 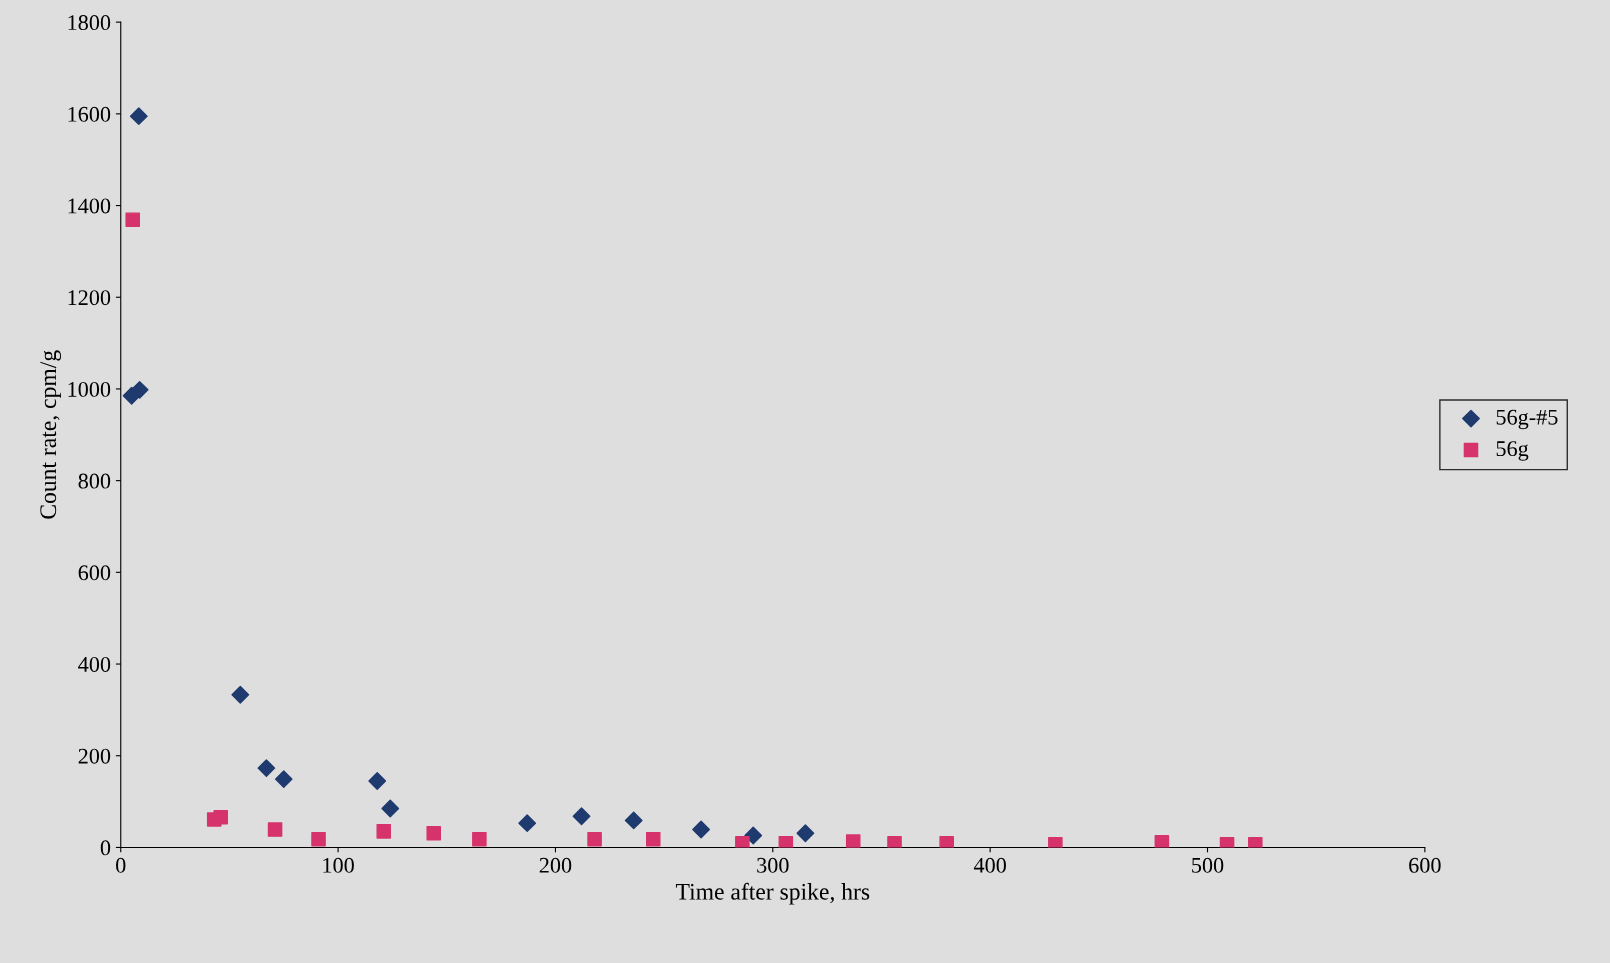 What do you see at coordinates (121, 865) in the screenshot?
I see `x-tick-label: 0` at bounding box center [121, 865].